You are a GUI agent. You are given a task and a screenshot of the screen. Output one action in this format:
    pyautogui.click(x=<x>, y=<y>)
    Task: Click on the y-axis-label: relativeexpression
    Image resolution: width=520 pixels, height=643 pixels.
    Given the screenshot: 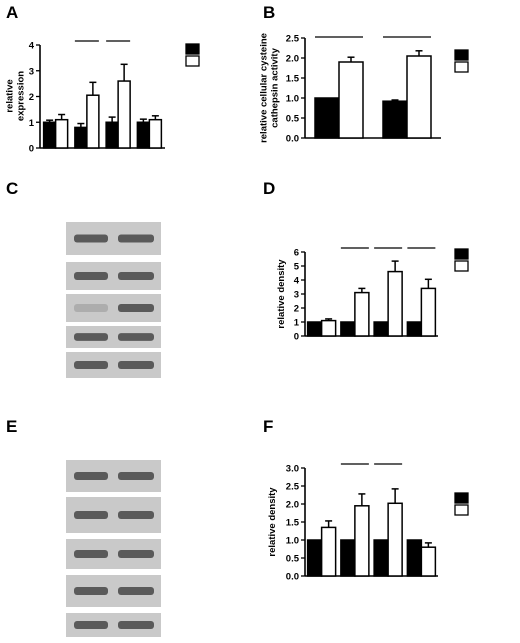 What is the action you would take?
    pyautogui.click(x=16, y=96)
    